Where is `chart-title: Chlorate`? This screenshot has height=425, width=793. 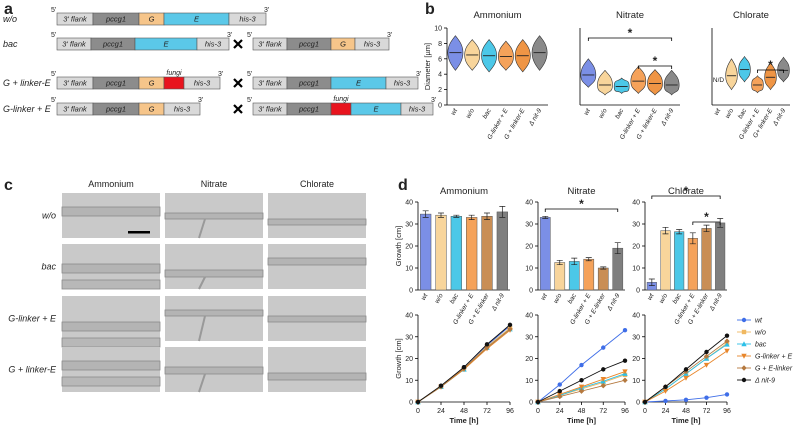 chart-title: Chlorate is located at coordinates (751, 15).